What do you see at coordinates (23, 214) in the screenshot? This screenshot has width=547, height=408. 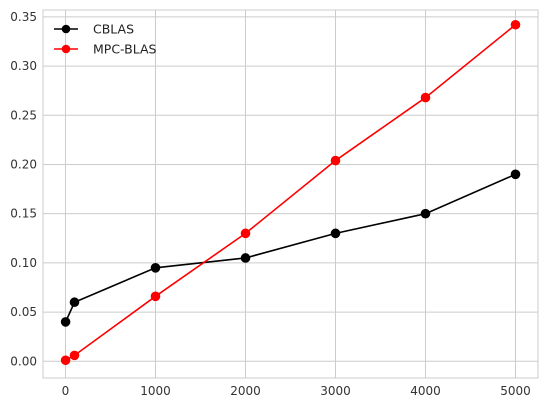 I see `y-tick-label: 0.15` at bounding box center [23, 214].